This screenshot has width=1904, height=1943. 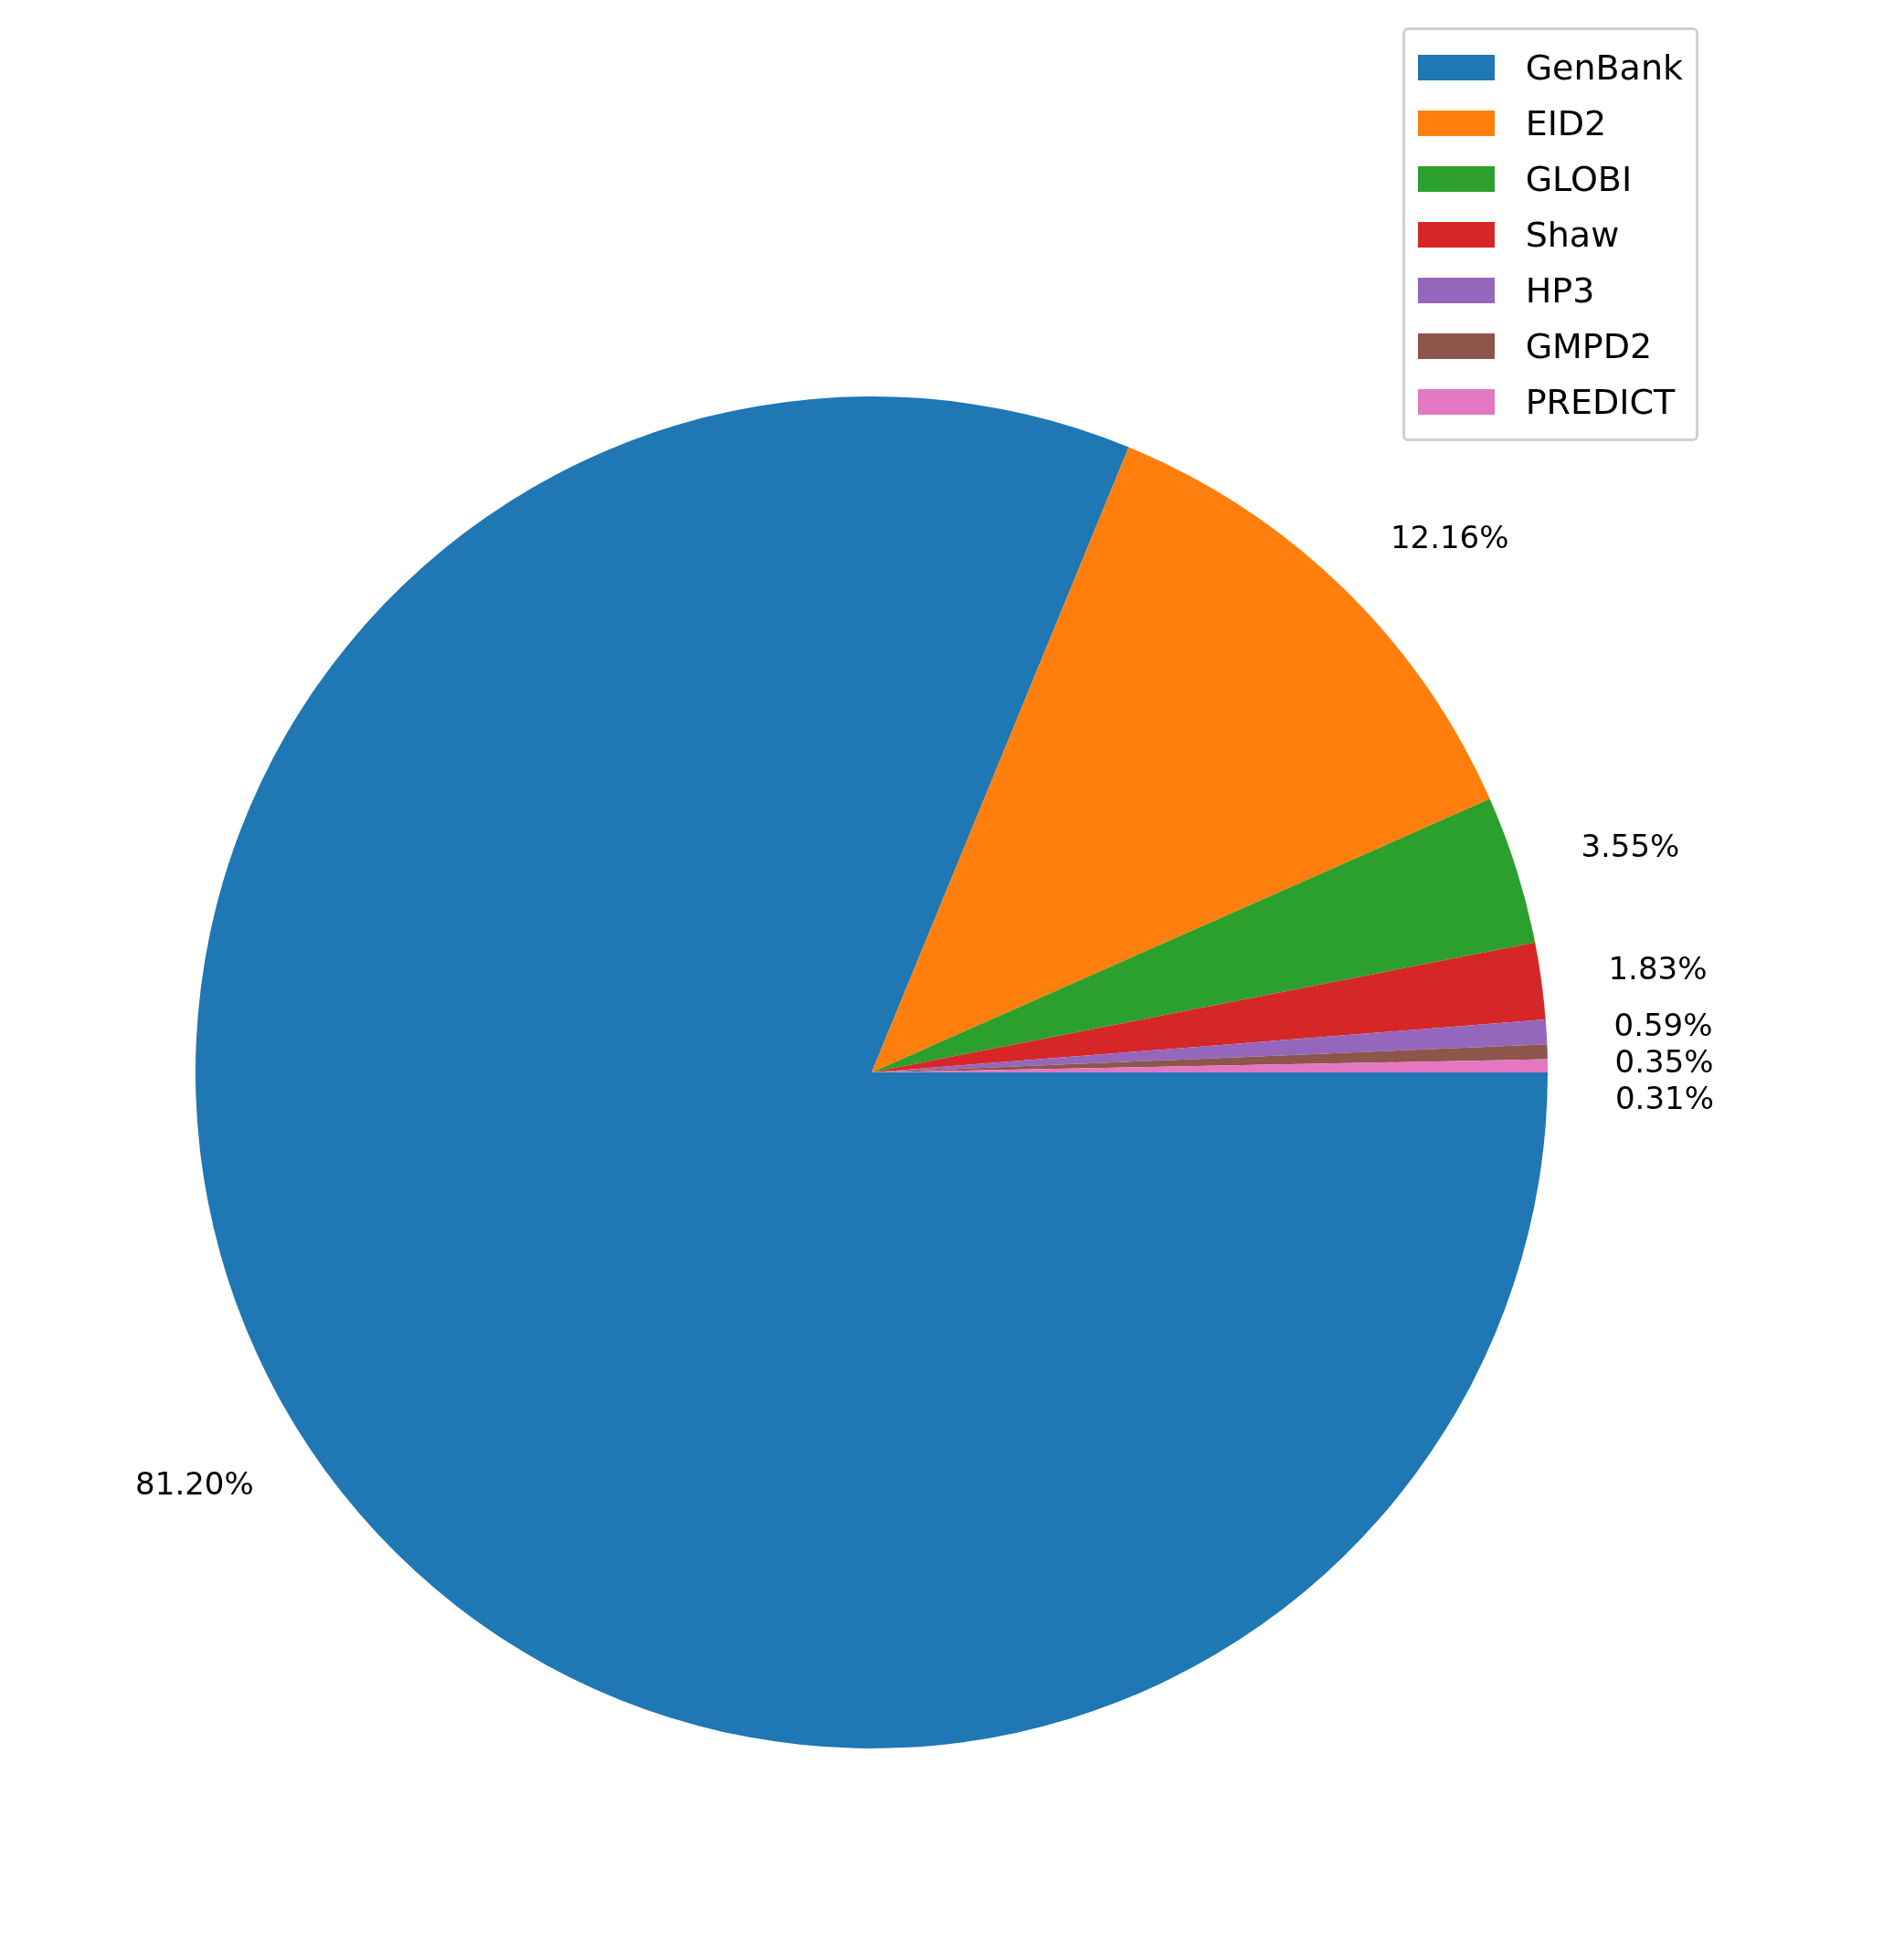 I want to click on data-label: 0.35%, so click(x=1664, y=1062).